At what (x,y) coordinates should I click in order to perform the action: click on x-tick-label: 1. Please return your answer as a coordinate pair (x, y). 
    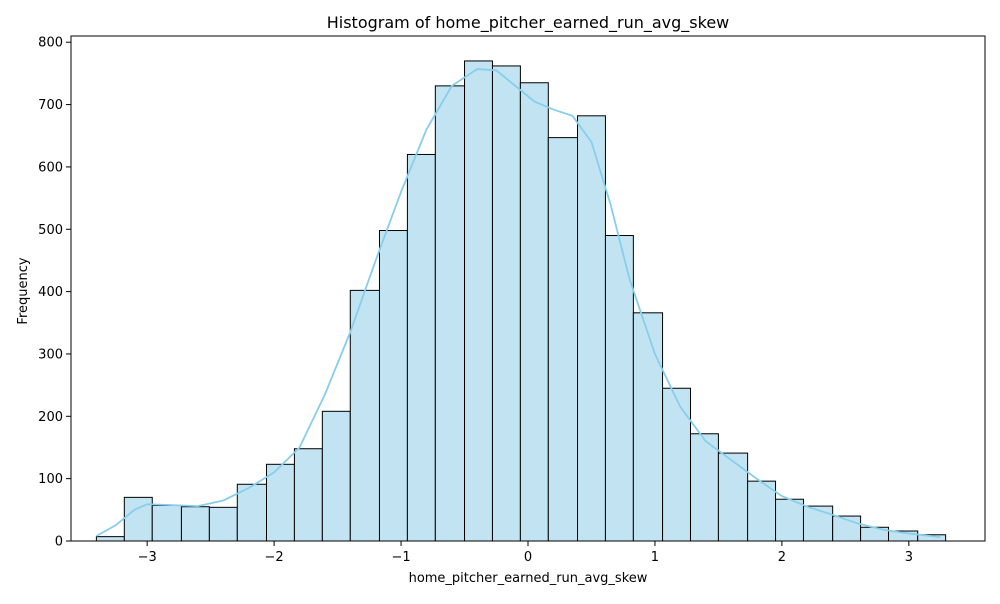
    Looking at the image, I should click on (655, 557).